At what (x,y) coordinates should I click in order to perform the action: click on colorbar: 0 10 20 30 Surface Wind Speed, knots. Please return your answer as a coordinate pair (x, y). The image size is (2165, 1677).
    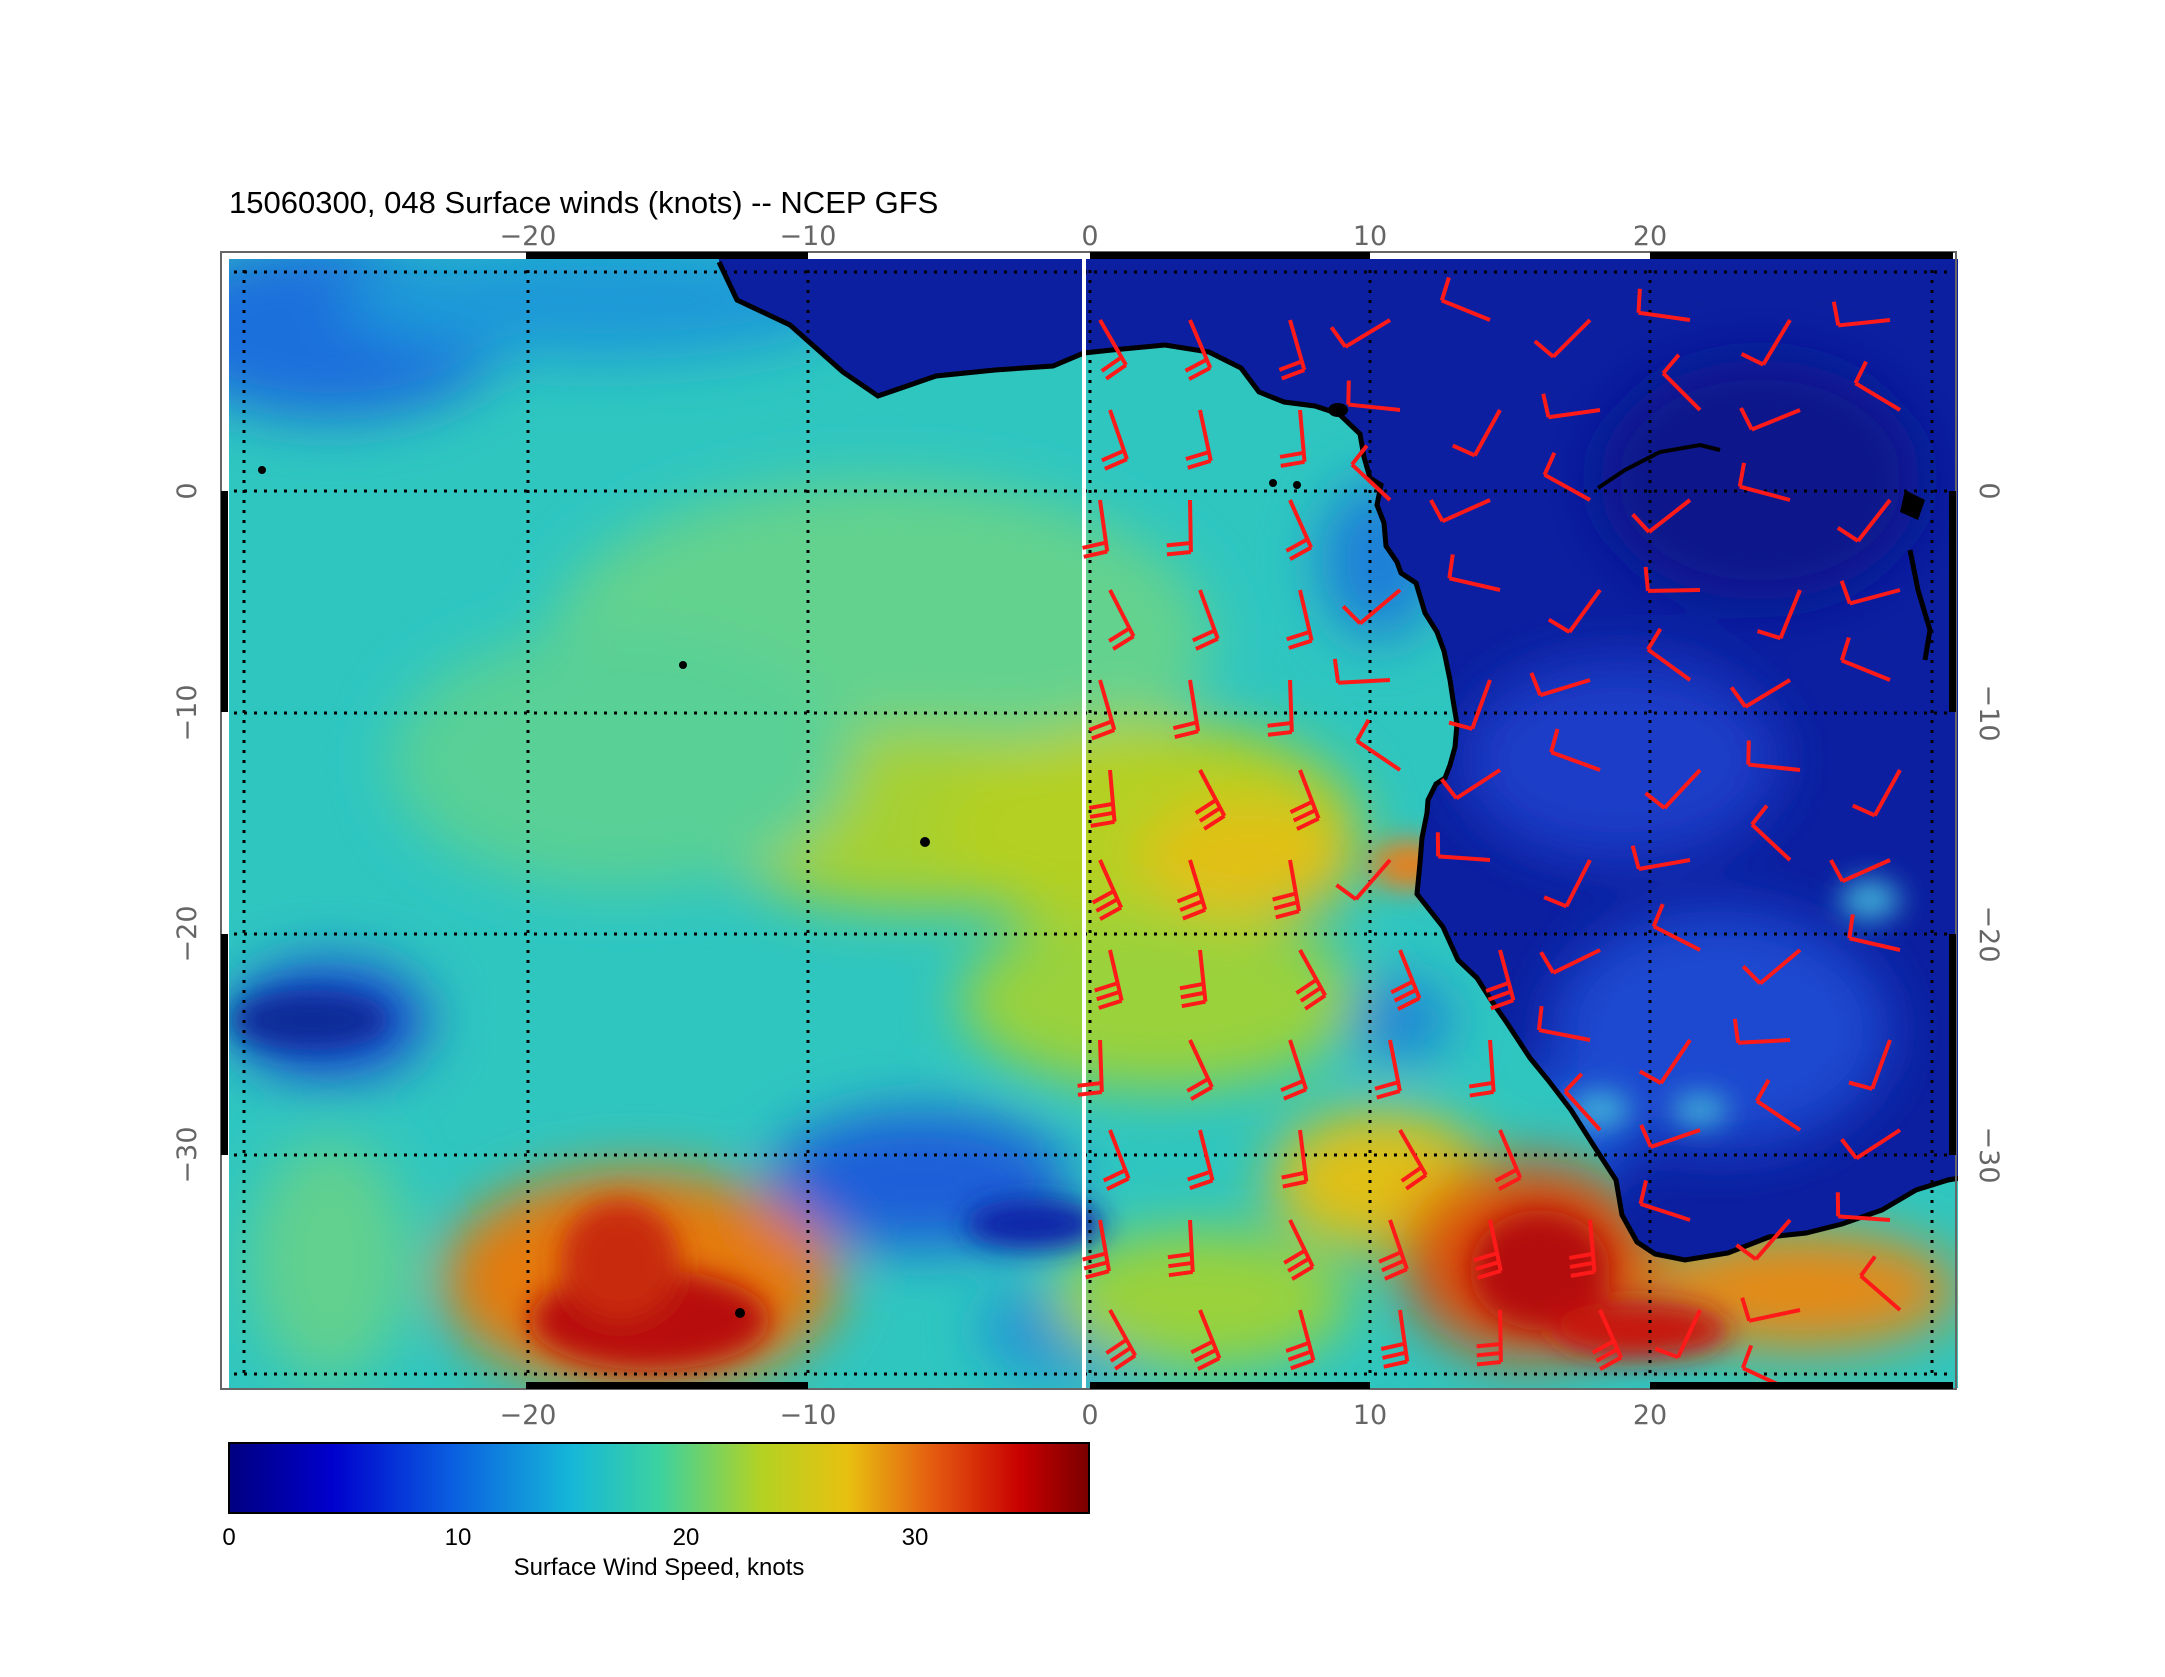
    Looking at the image, I should click on (656, 1511).